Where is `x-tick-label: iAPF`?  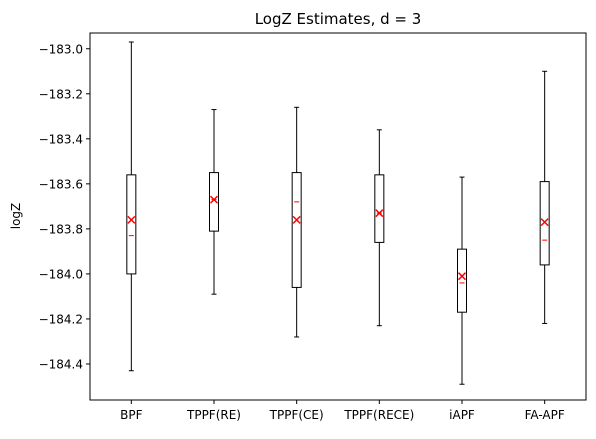
x-tick-label: iAPF is located at coordinates (462, 415).